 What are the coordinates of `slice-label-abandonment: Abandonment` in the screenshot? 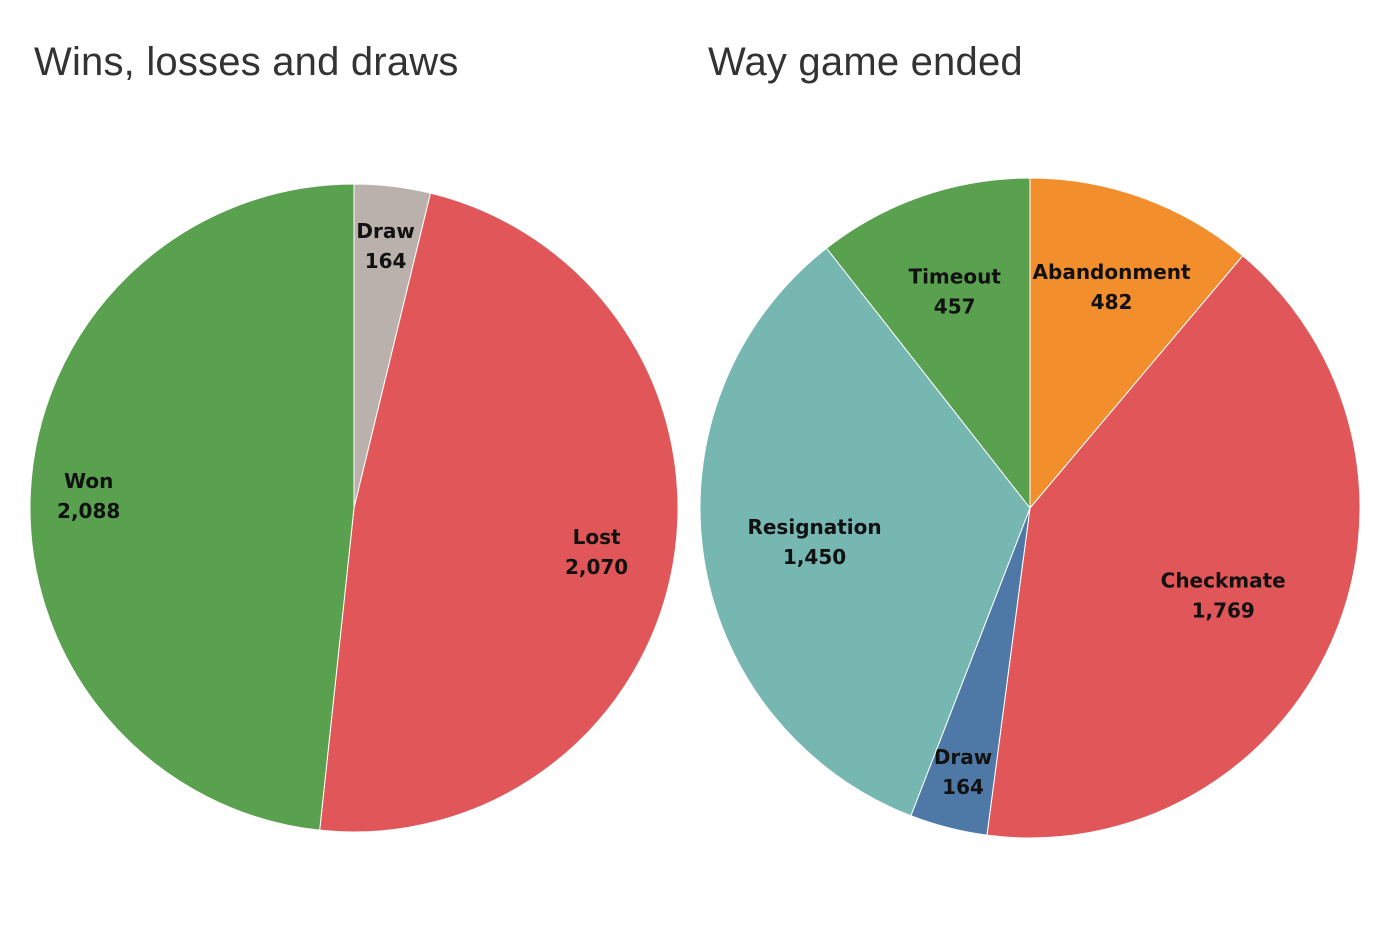 It's located at (1112, 272).